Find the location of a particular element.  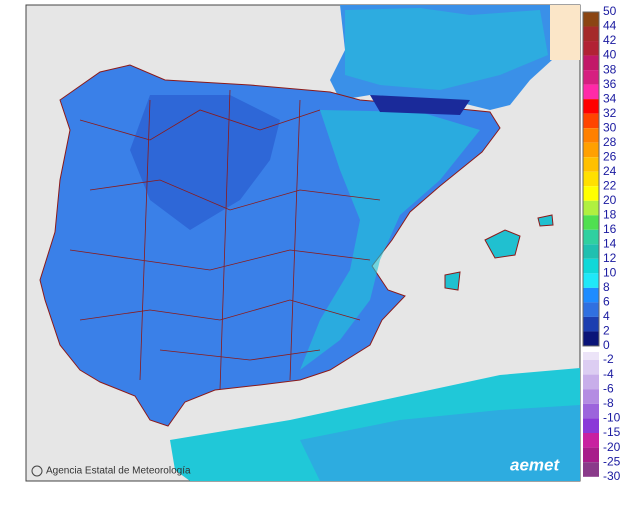

colorbar-label: 32 is located at coordinates (610, 113).